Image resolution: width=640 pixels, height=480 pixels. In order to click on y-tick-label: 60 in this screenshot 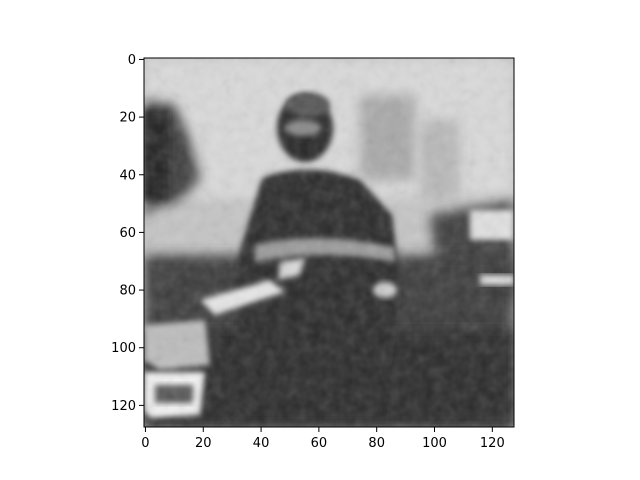, I will do `click(127, 233)`.